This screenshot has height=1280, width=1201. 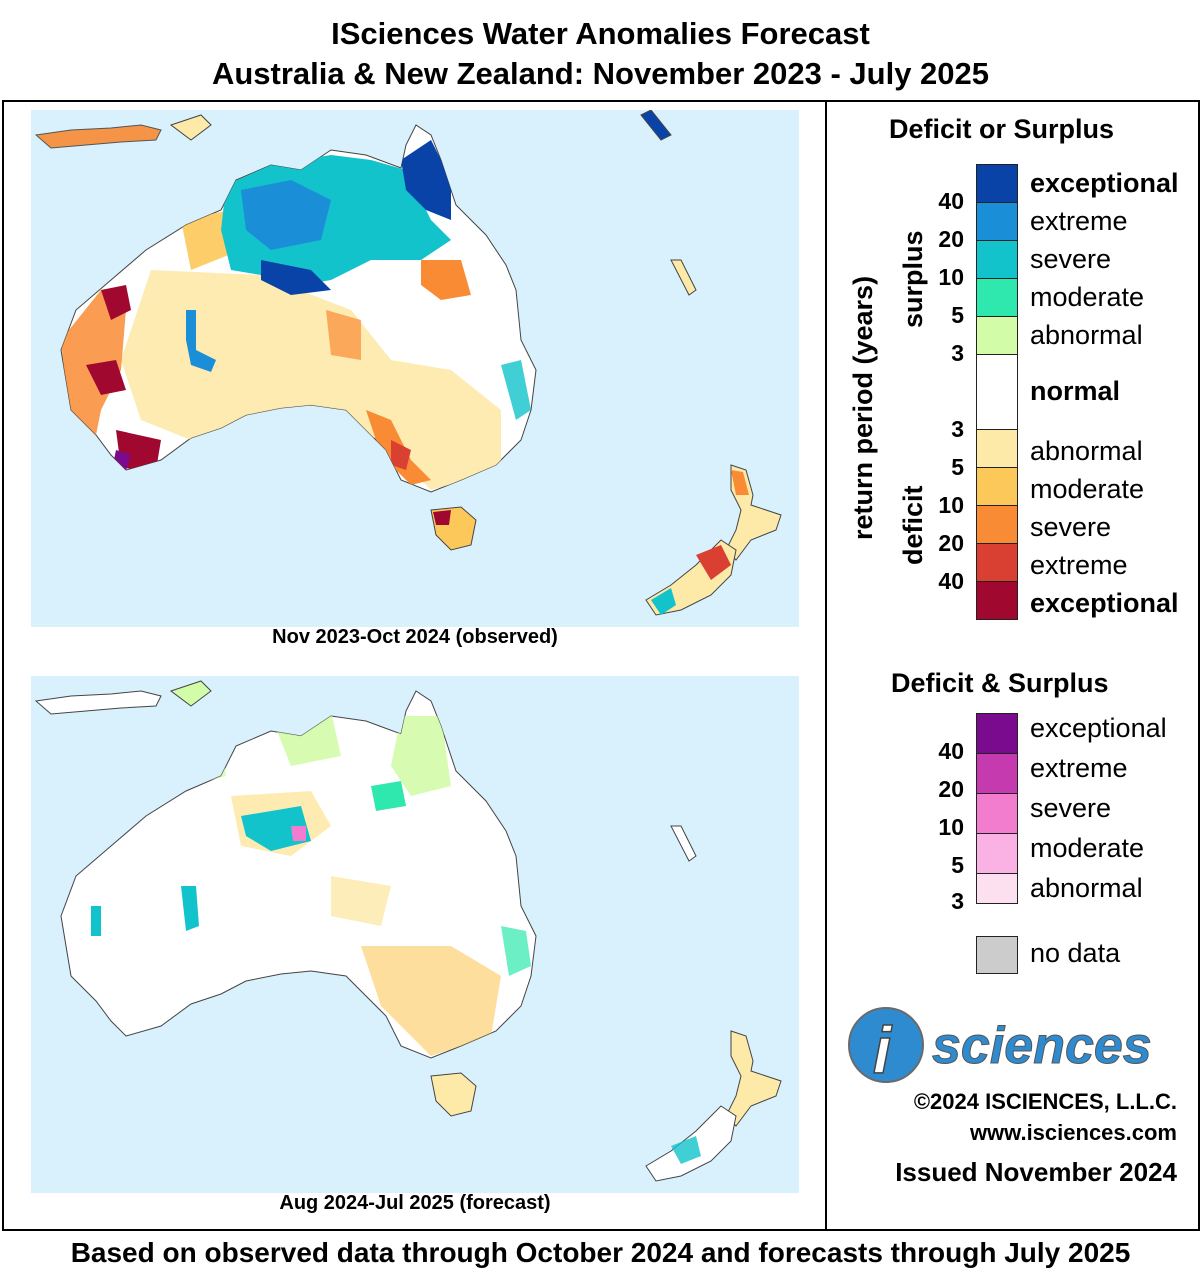 I want to click on logo-letter: i, so click(x=883, y=1049).